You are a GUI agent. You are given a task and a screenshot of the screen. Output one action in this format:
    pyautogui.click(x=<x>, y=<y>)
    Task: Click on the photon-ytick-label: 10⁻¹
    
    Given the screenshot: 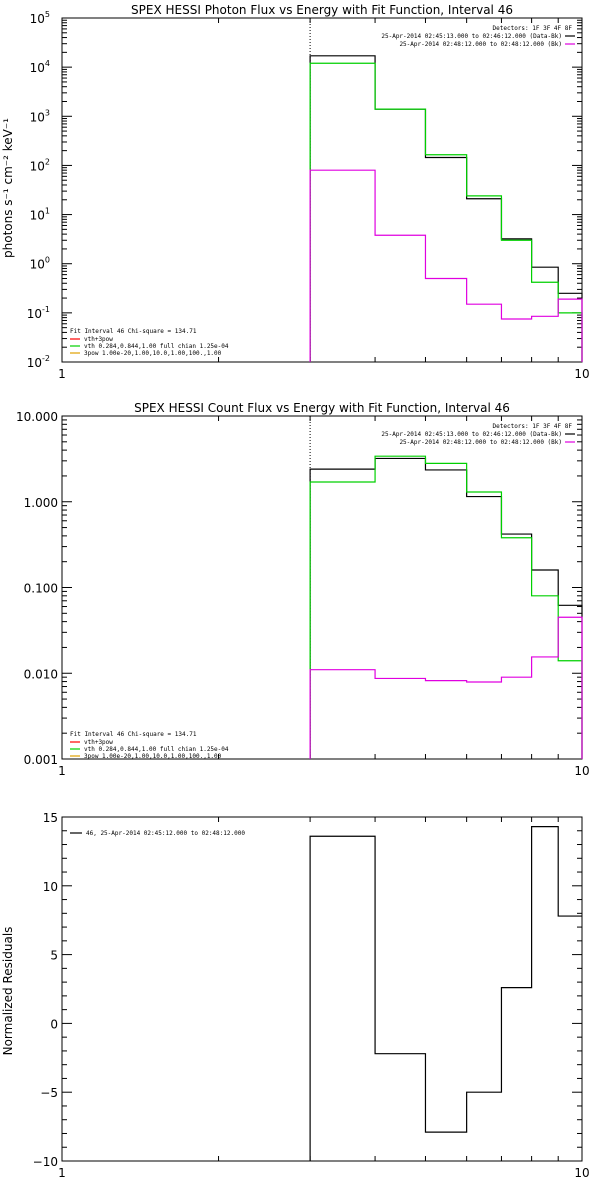 What is the action you would take?
    pyautogui.click(x=38, y=313)
    